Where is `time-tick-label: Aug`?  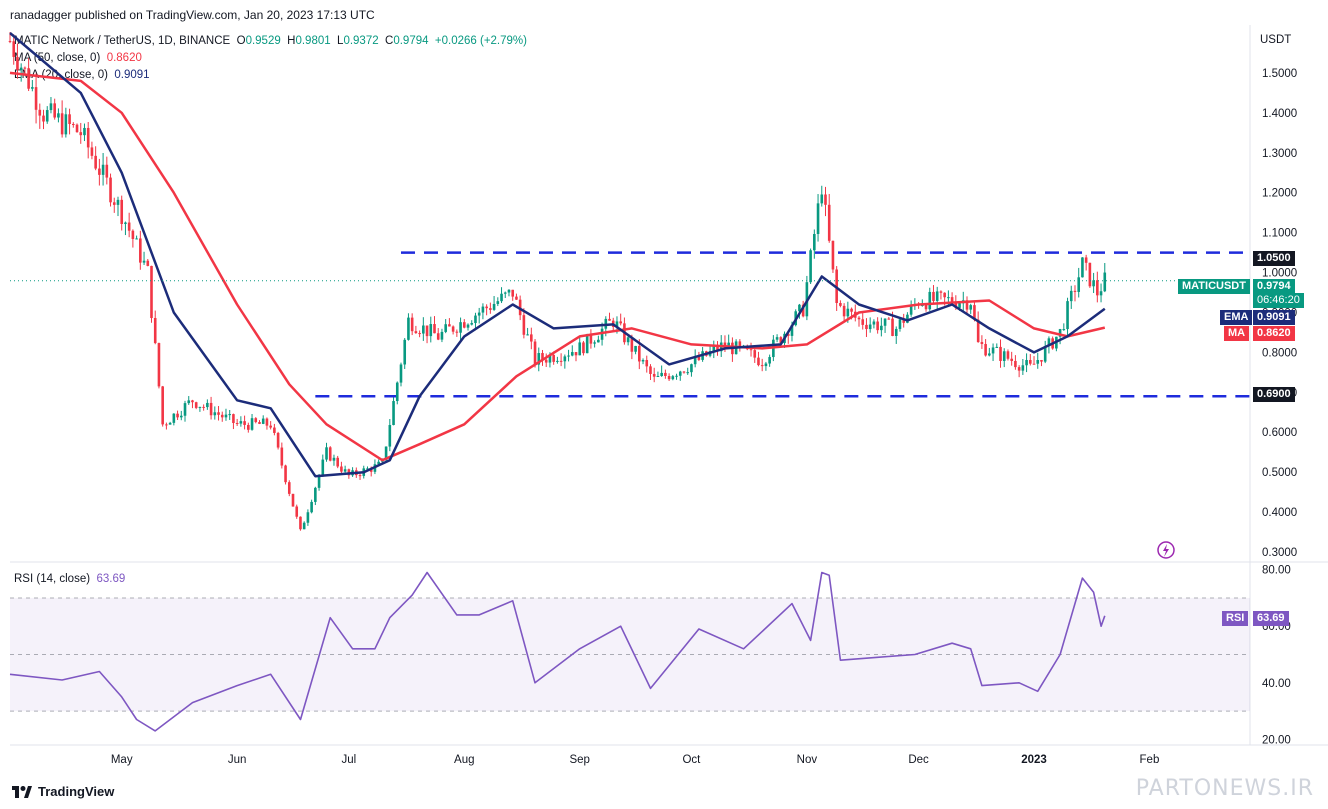
time-tick-label: Aug is located at coordinates (464, 760).